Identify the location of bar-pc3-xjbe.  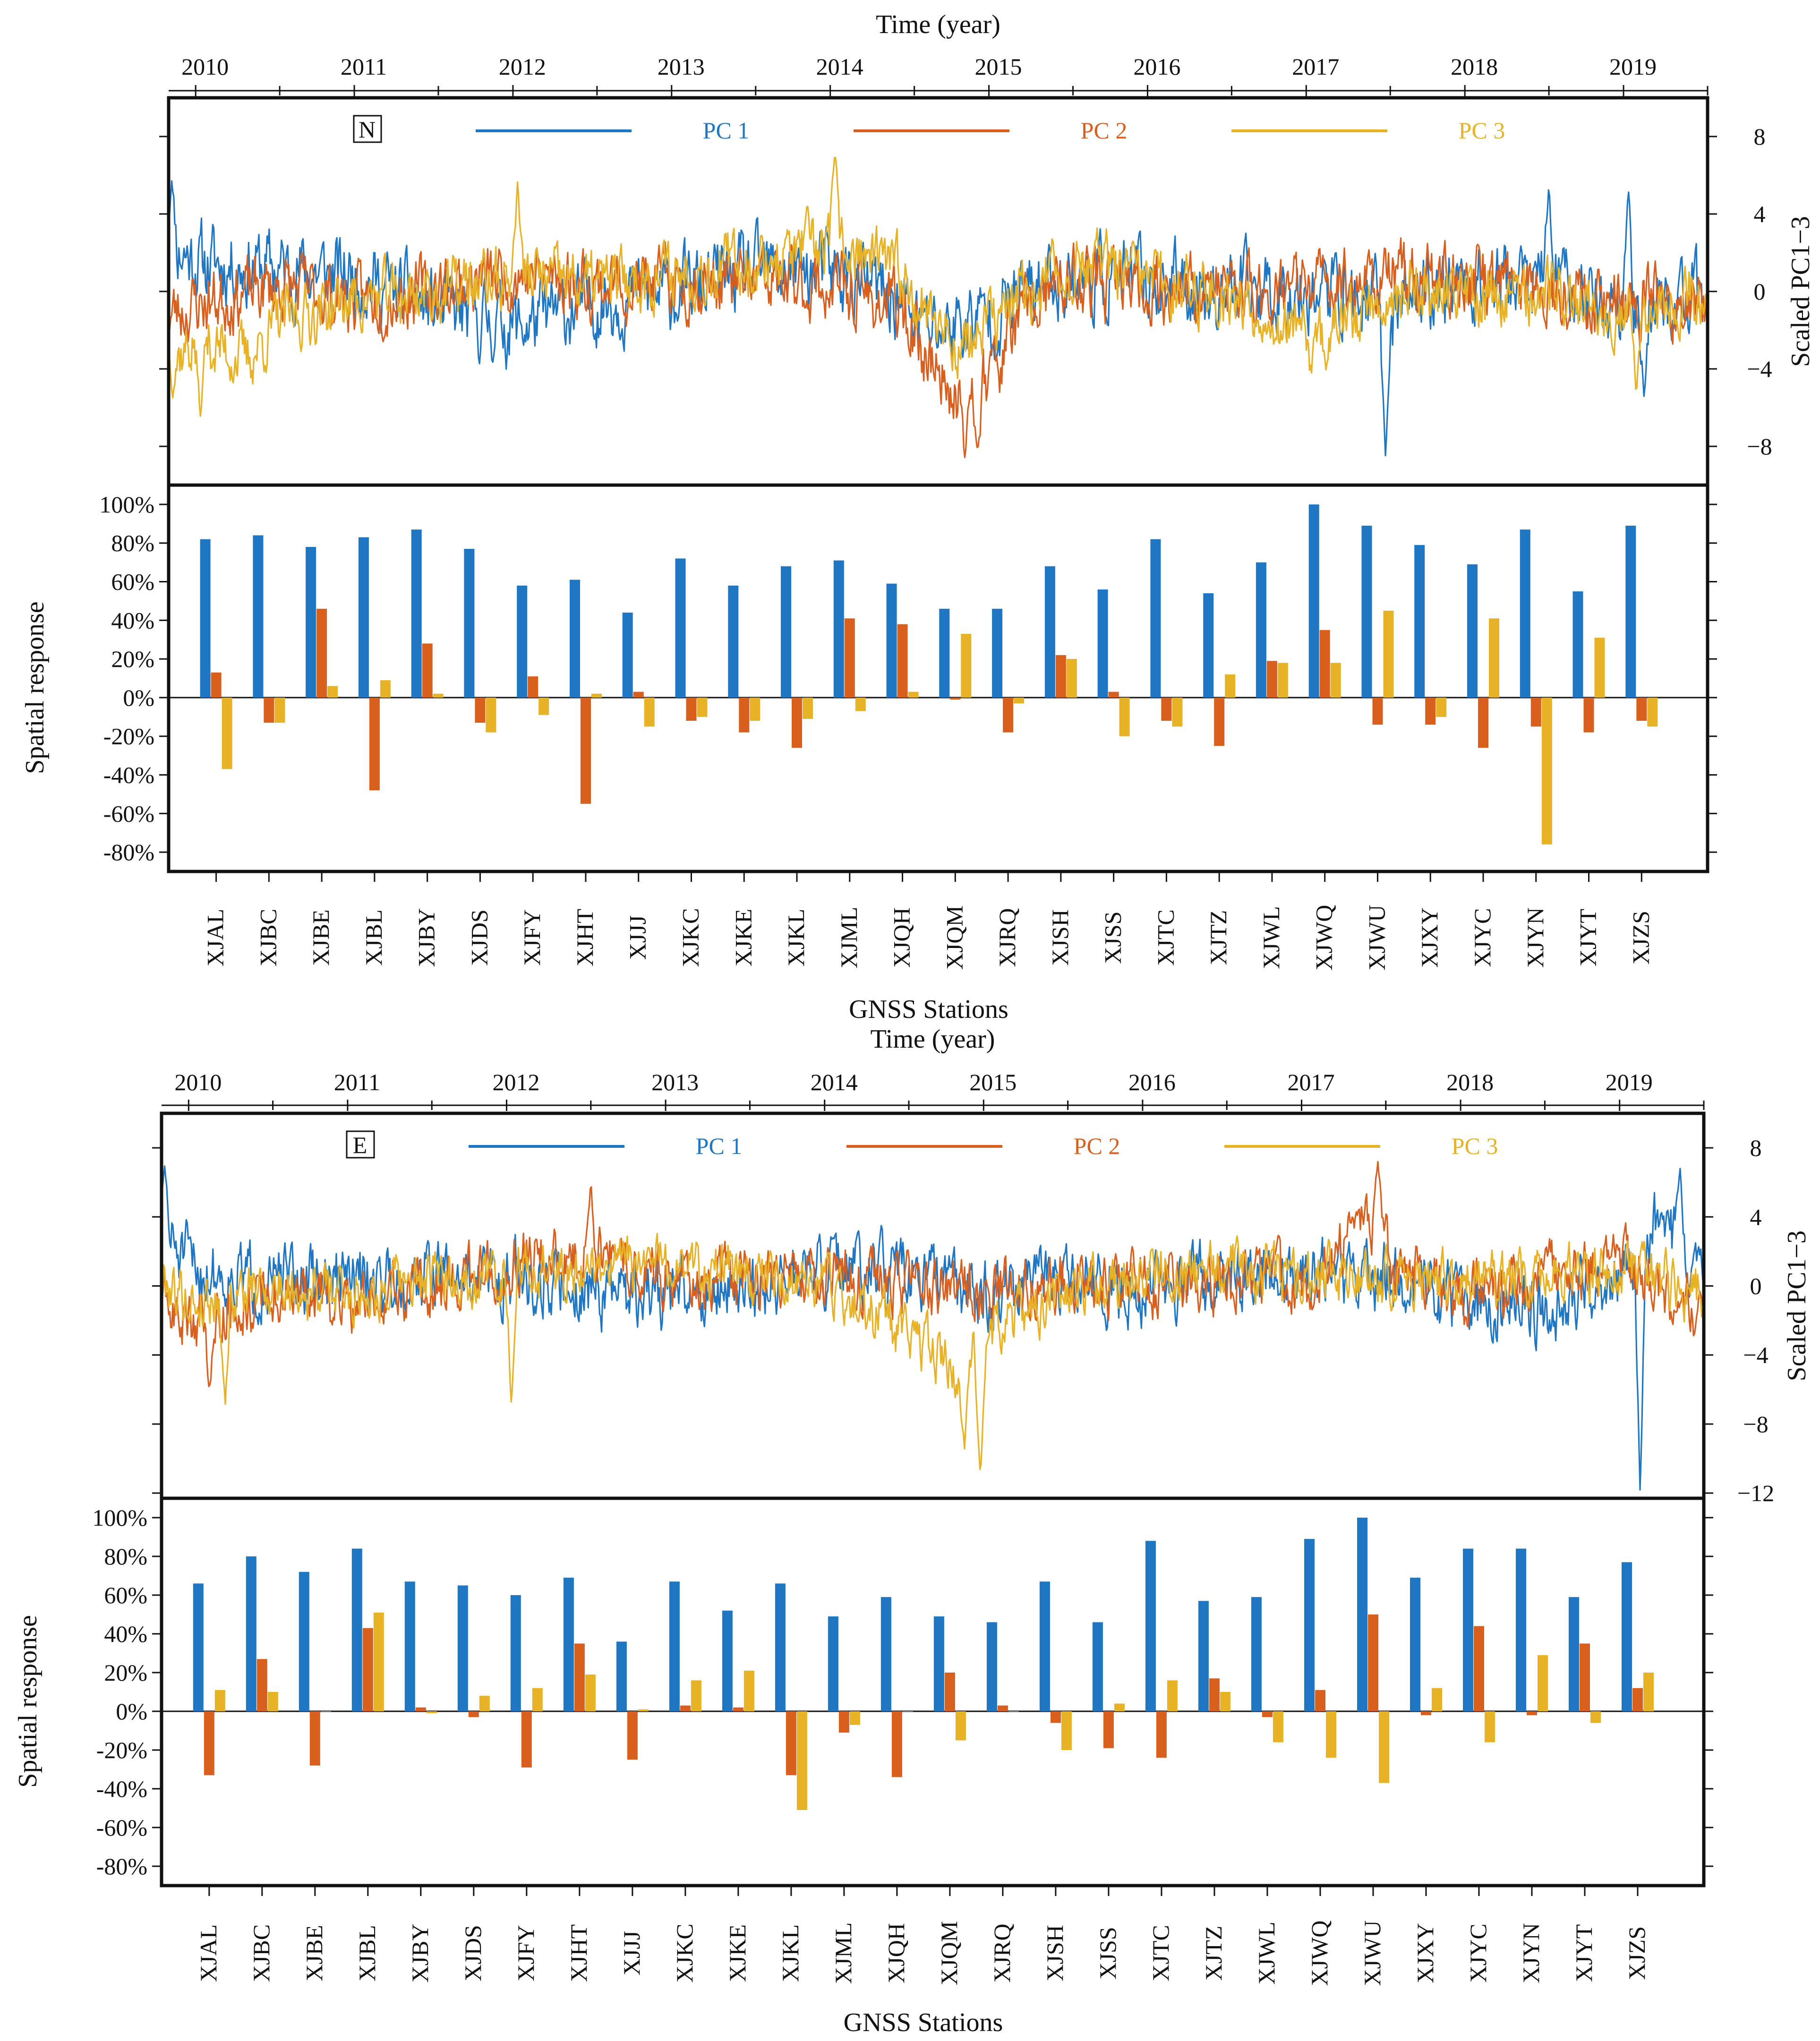
(325, 1711).